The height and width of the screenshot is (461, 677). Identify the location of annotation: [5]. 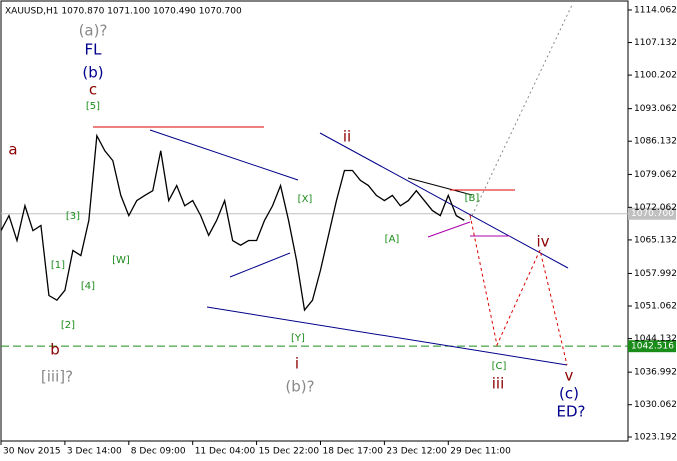
(93, 106).